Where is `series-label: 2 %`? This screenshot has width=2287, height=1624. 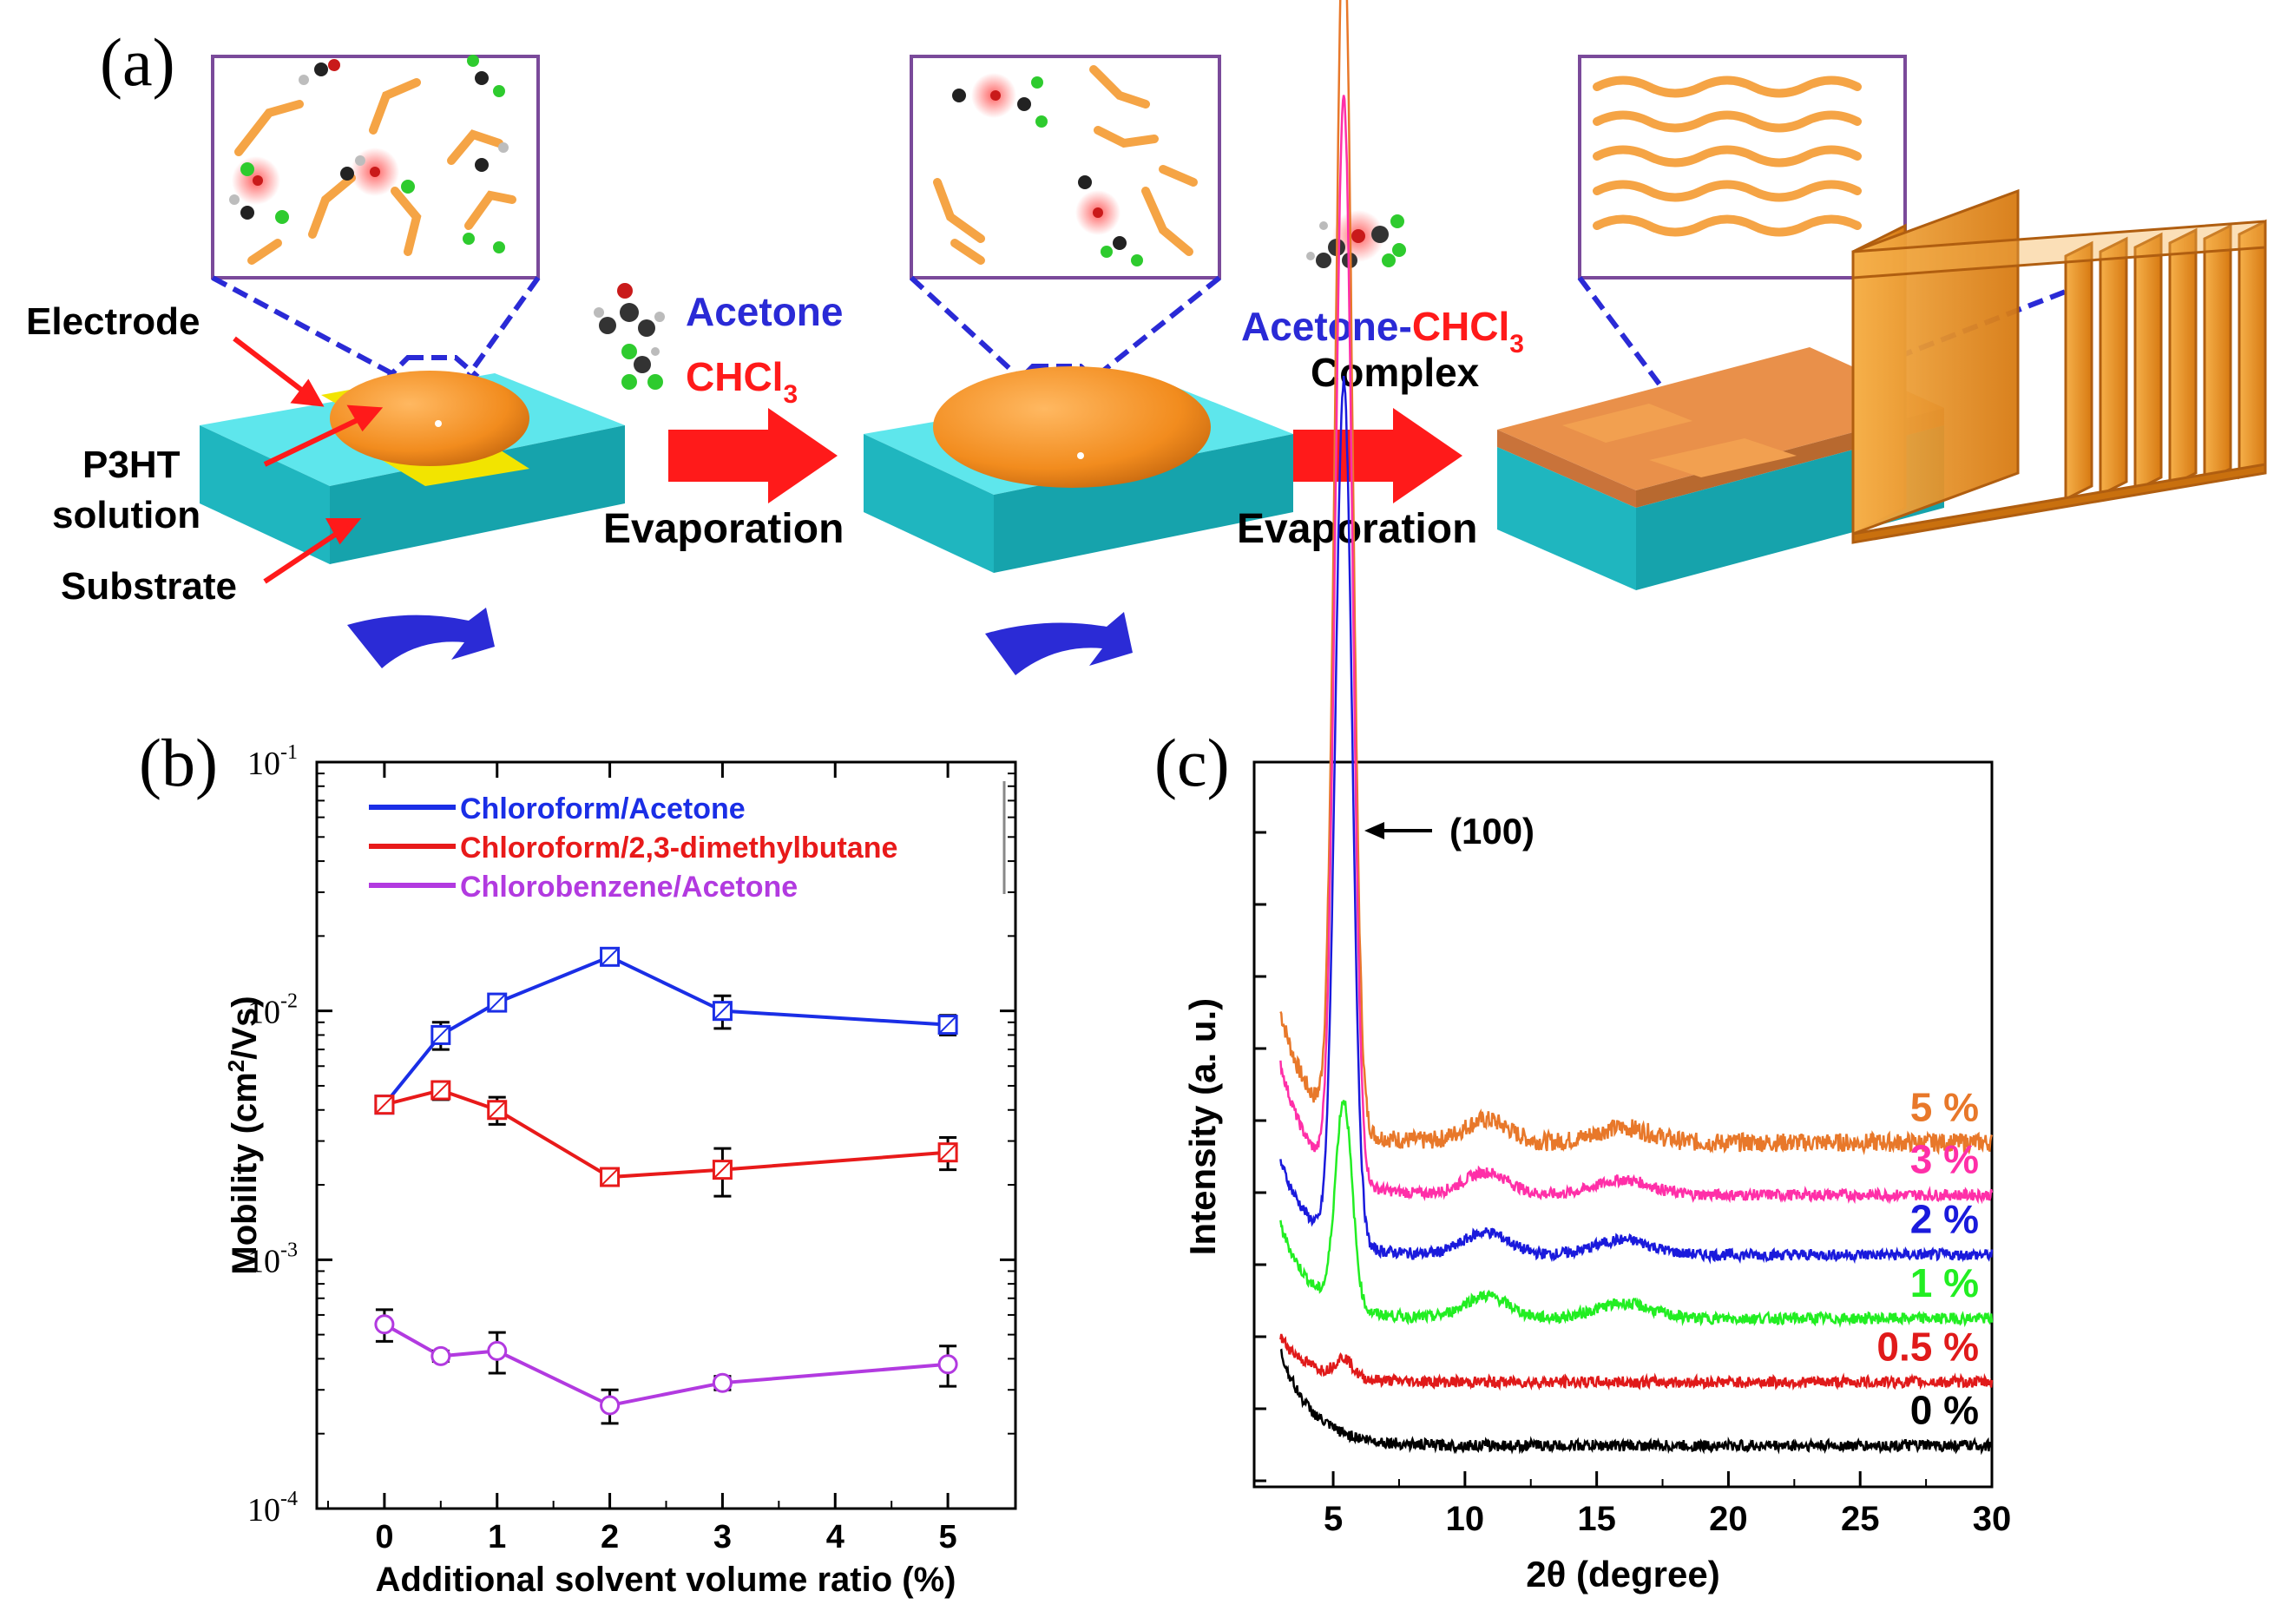 series-label: 2 % is located at coordinates (1944, 1219).